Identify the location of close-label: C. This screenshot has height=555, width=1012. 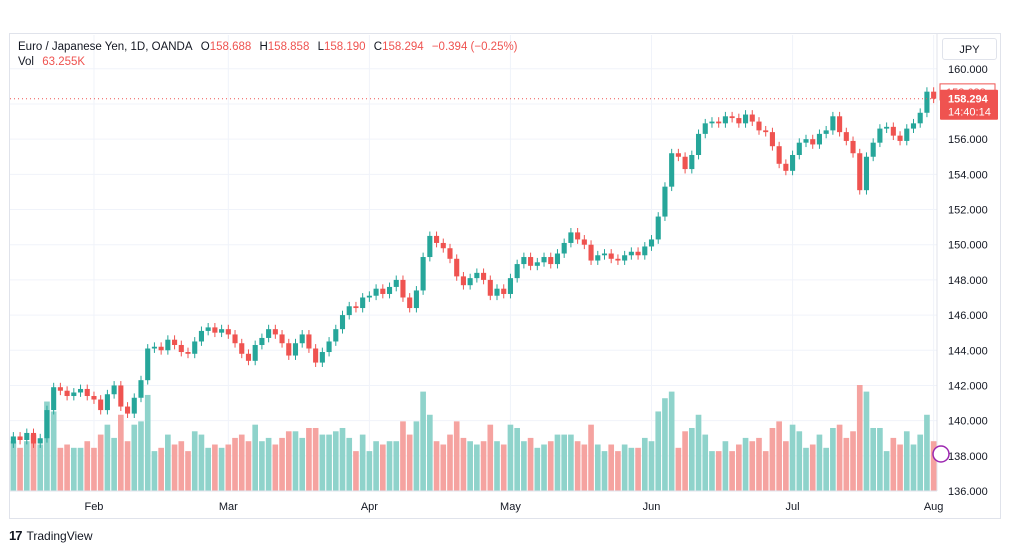
(378, 47).